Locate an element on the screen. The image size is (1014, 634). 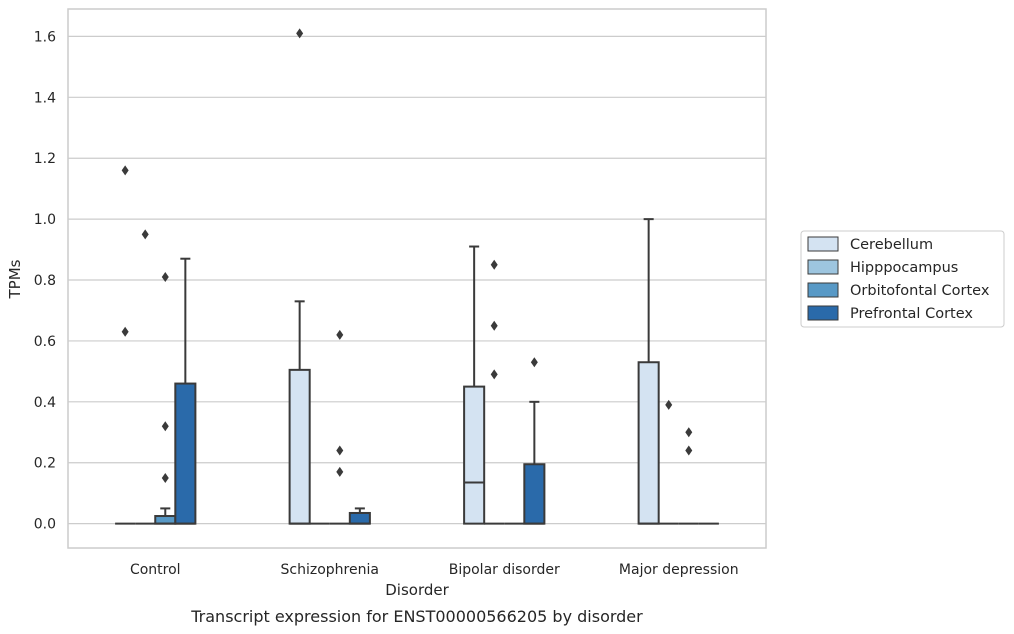
y-tick-label: 0.2 is located at coordinates (45, 464).